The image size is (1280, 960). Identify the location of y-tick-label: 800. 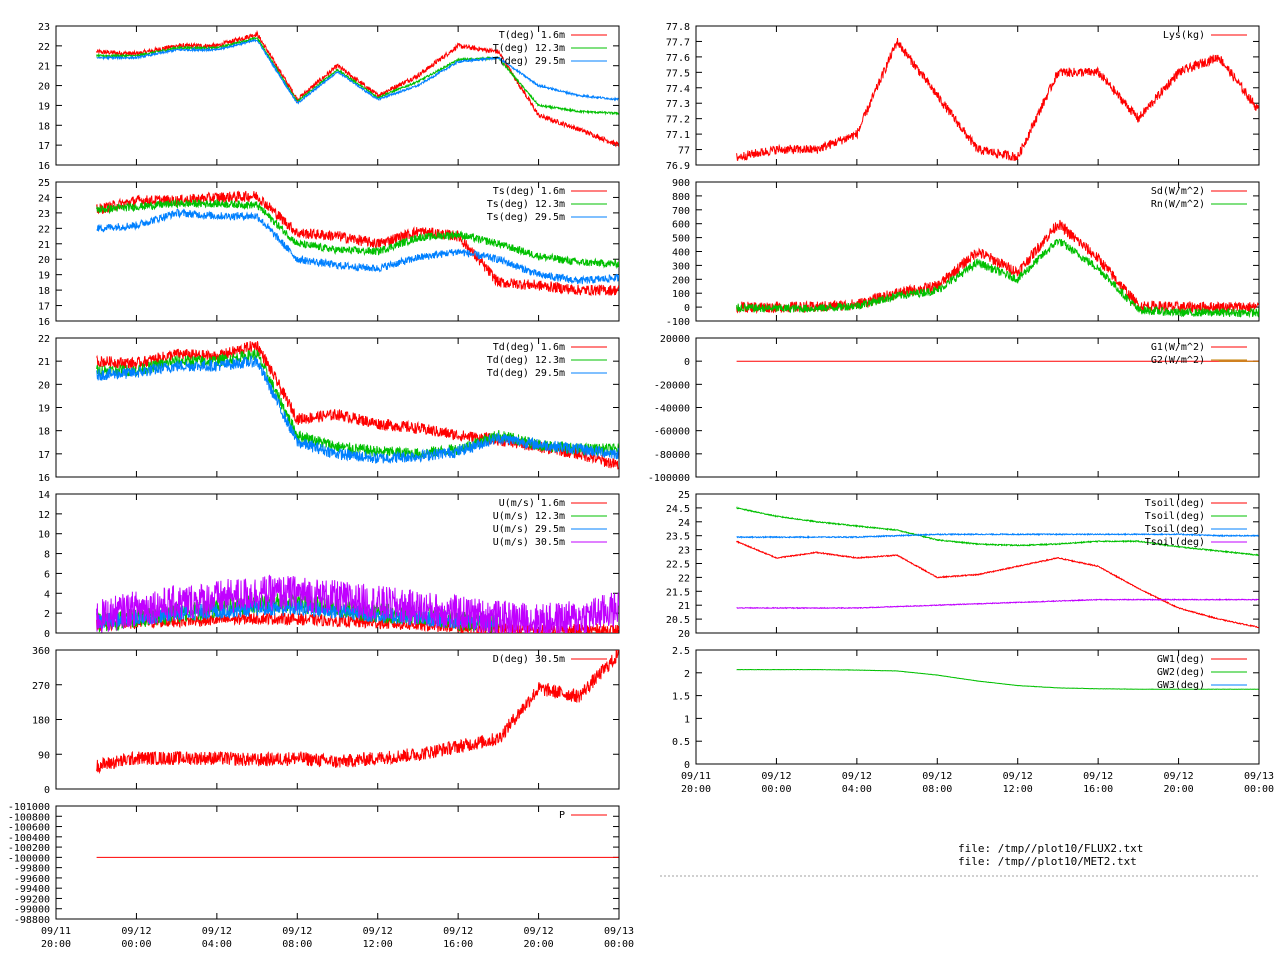
(681, 197).